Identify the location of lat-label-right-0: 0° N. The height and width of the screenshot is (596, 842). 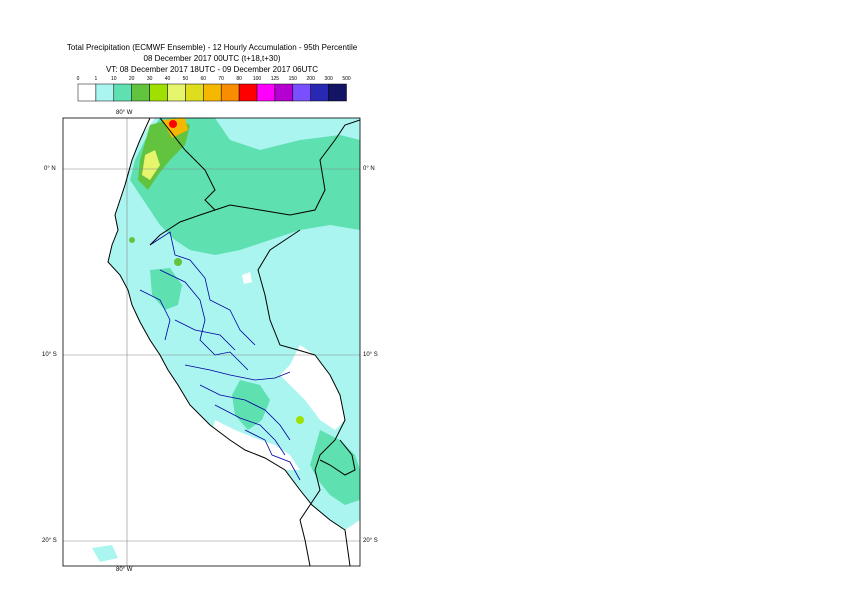
(369, 169).